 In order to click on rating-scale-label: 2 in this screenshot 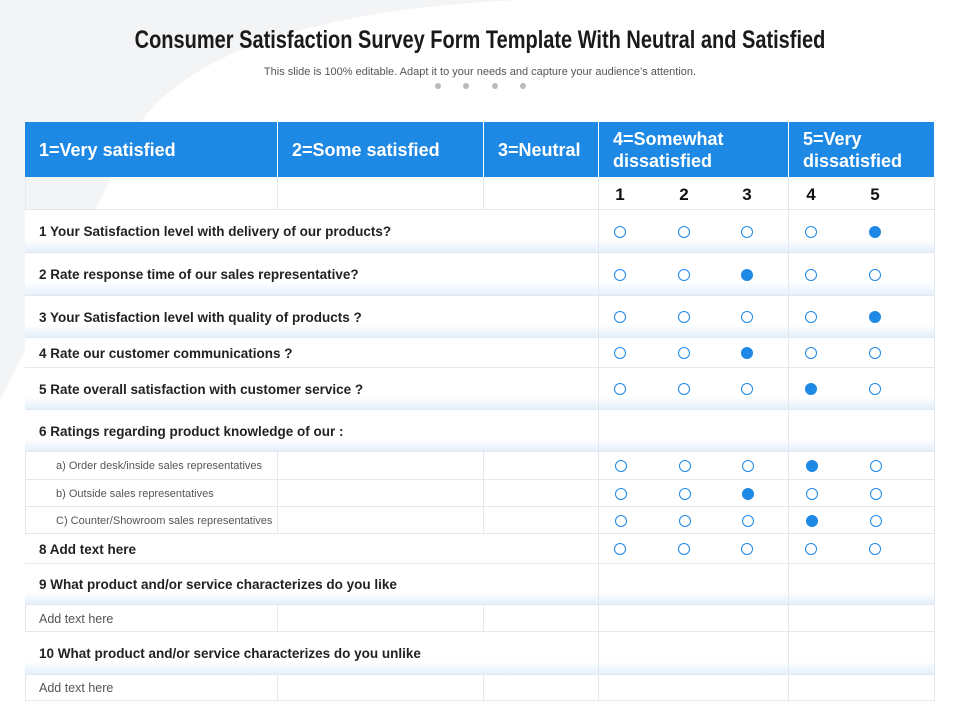, I will do `click(684, 194)`.